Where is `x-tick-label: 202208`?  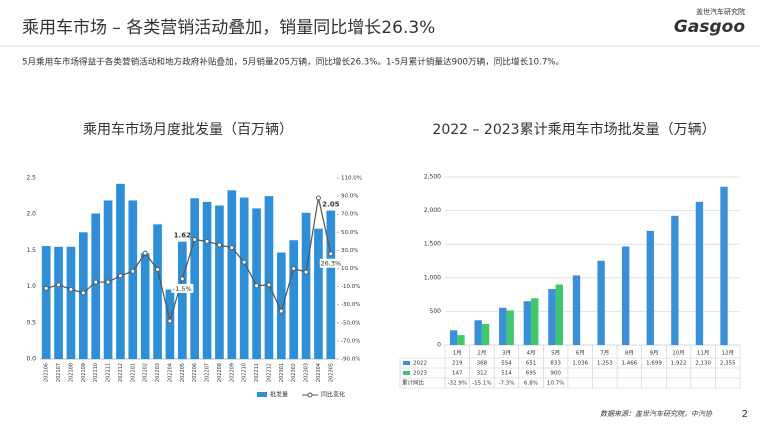
x-tick-label: 202208 is located at coordinates (220, 372).